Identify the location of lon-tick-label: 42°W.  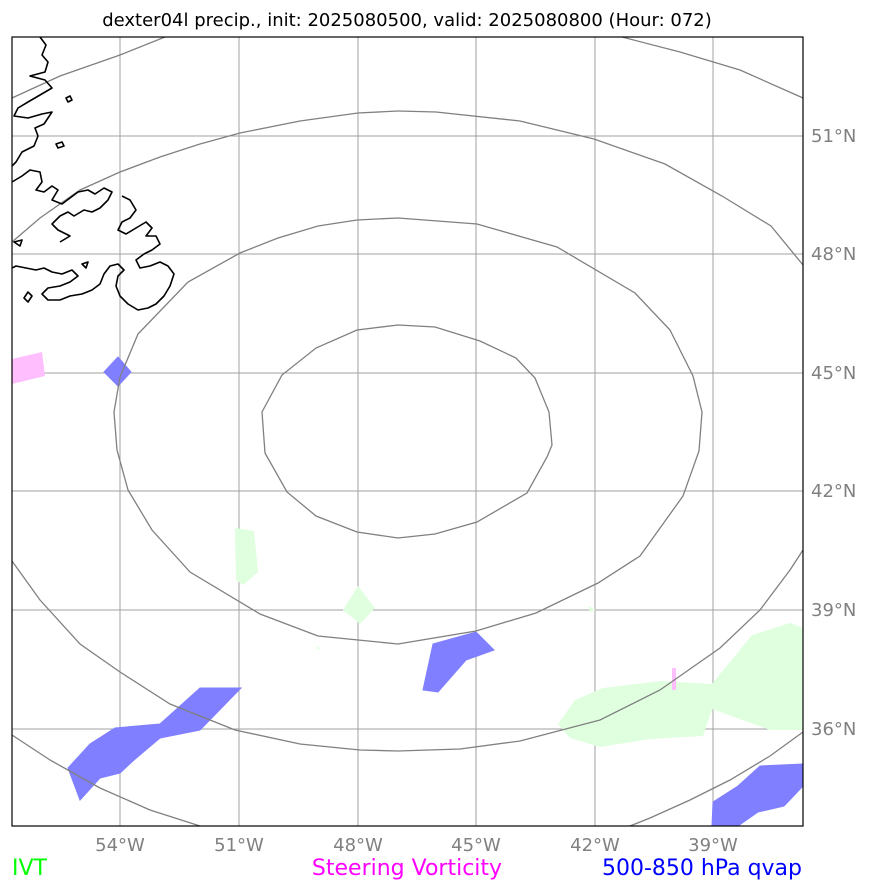
(595, 845).